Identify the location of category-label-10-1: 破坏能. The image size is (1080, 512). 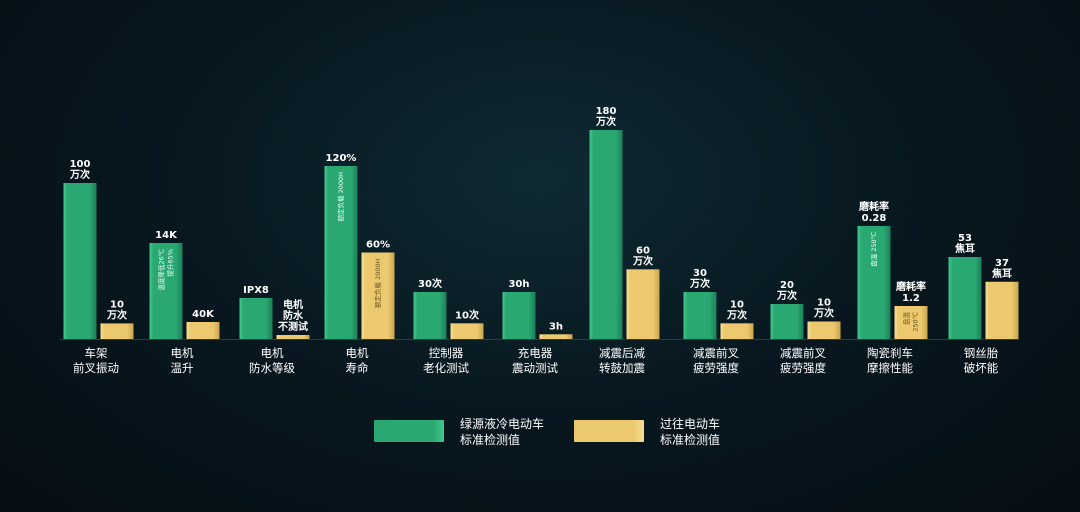
(981, 368).